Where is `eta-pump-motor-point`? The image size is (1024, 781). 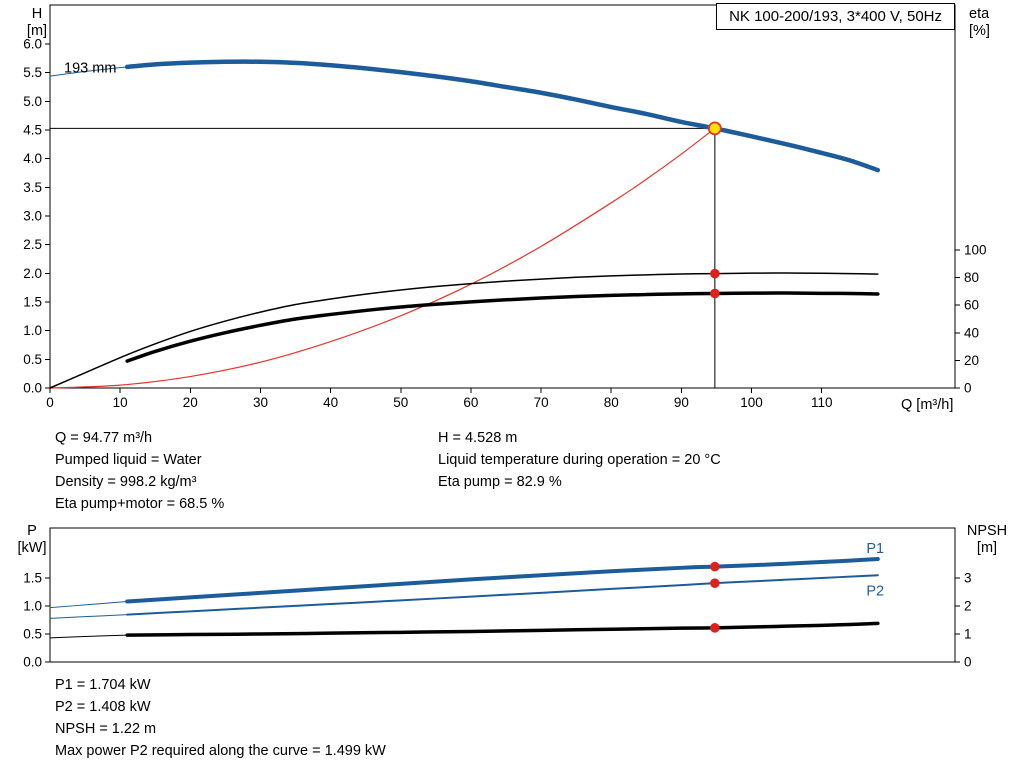 eta-pump-motor-point is located at coordinates (715, 293).